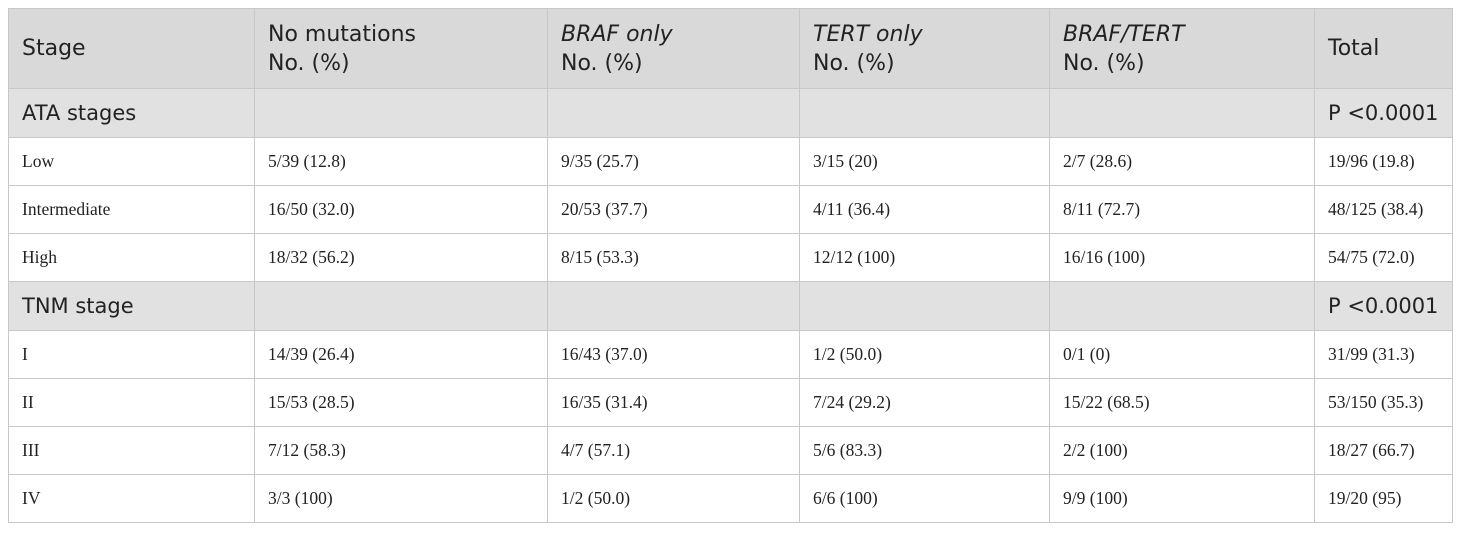 Image resolution: width=1460 pixels, height=534 pixels. What do you see at coordinates (401, 498) in the screenshot?
I see `value-cell: 3/3 (100)` at bounding box center [401, 498].